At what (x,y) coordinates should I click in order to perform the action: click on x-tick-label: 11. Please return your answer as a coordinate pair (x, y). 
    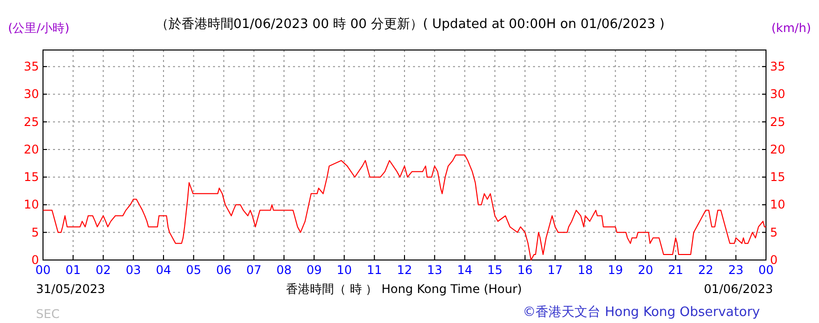
    Looking at the image, I should click on (374, 270).